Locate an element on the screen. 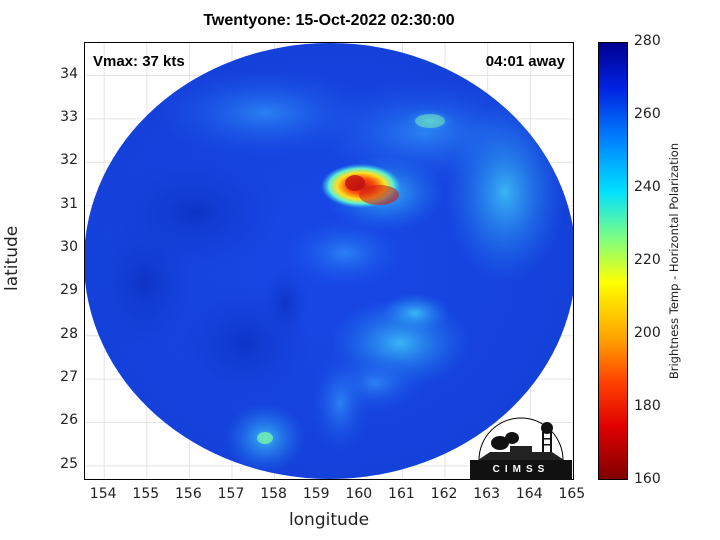 Image resolution: width=720 pixels, height=540 pixels. y-tick-label: 26 is located at coordinates (69, 420).